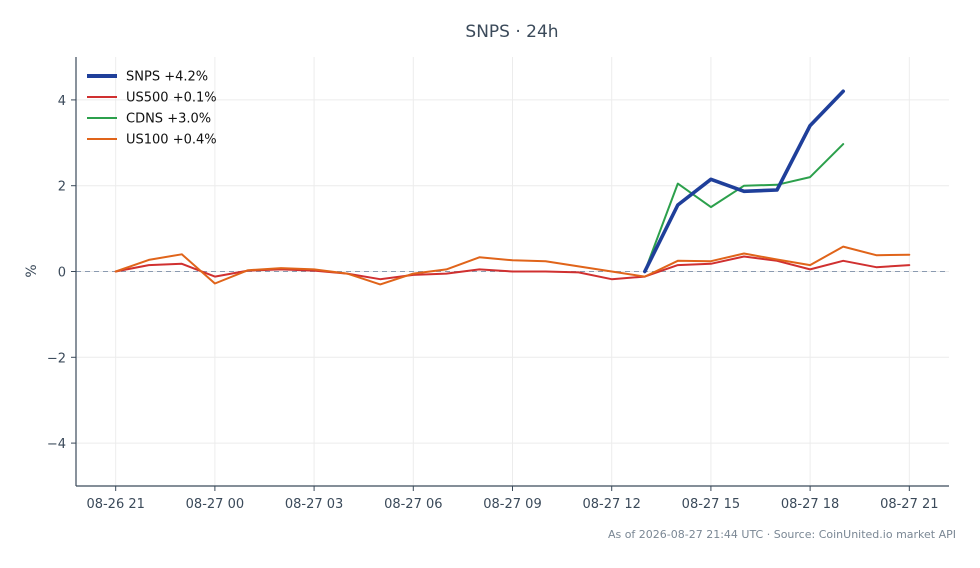 This screenshot has width=980, height=568. What do you see at coordinates (511, 32) in the screenshot?
I see `chart-title: SNPS · 24h` at bounding box center [511, 32].